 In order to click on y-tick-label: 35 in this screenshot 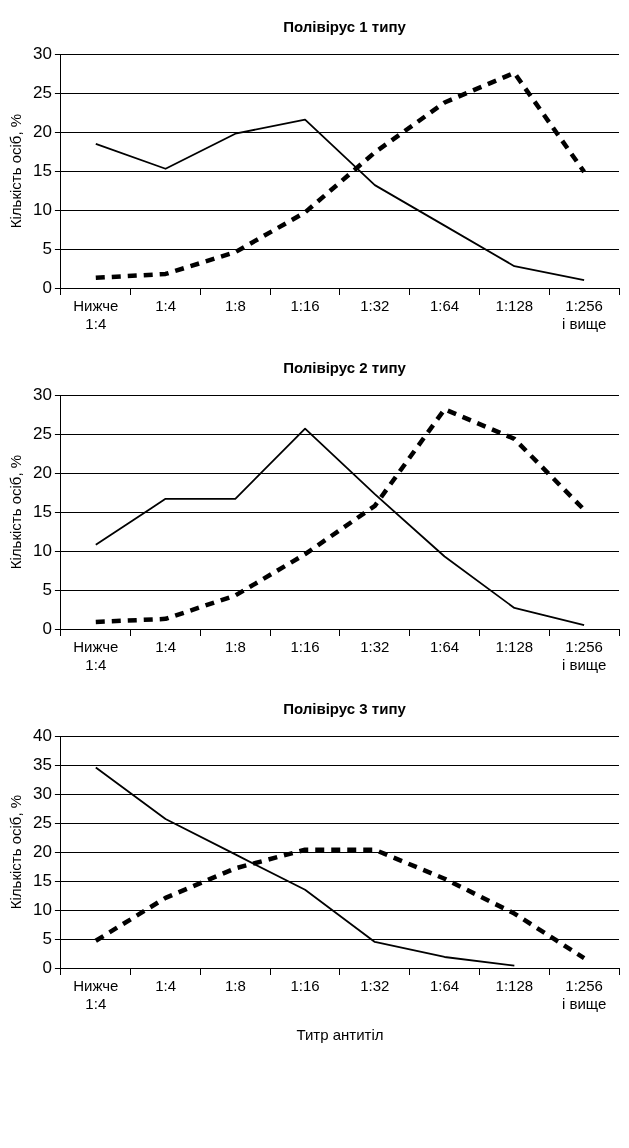, I will do `click(42, 764)`.